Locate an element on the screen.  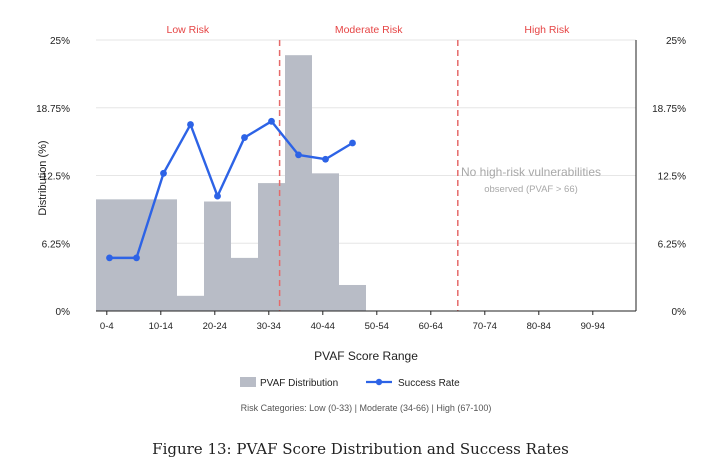
legend: PVAF Distribution Success Rate is located at coordinates (350, 383).